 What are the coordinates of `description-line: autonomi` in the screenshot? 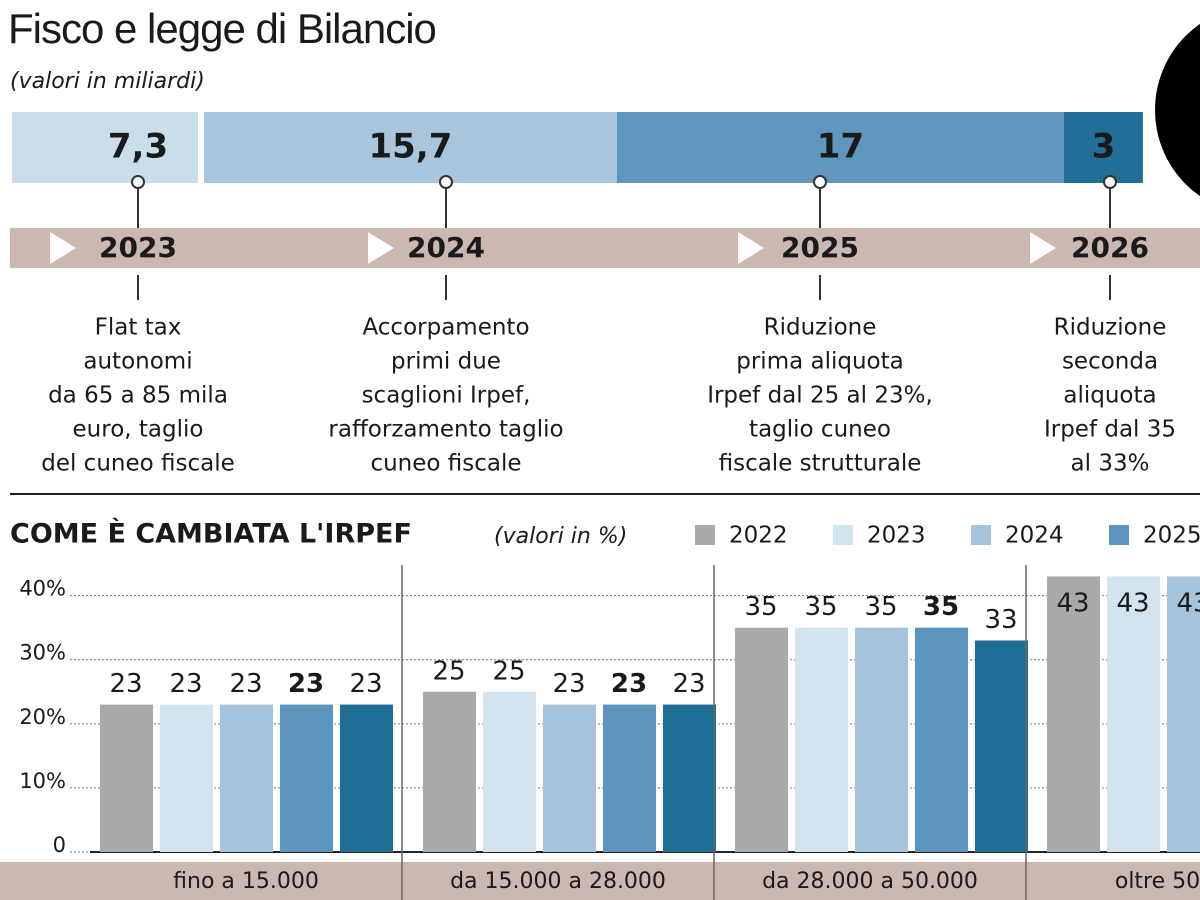 It's located at (137, 362).